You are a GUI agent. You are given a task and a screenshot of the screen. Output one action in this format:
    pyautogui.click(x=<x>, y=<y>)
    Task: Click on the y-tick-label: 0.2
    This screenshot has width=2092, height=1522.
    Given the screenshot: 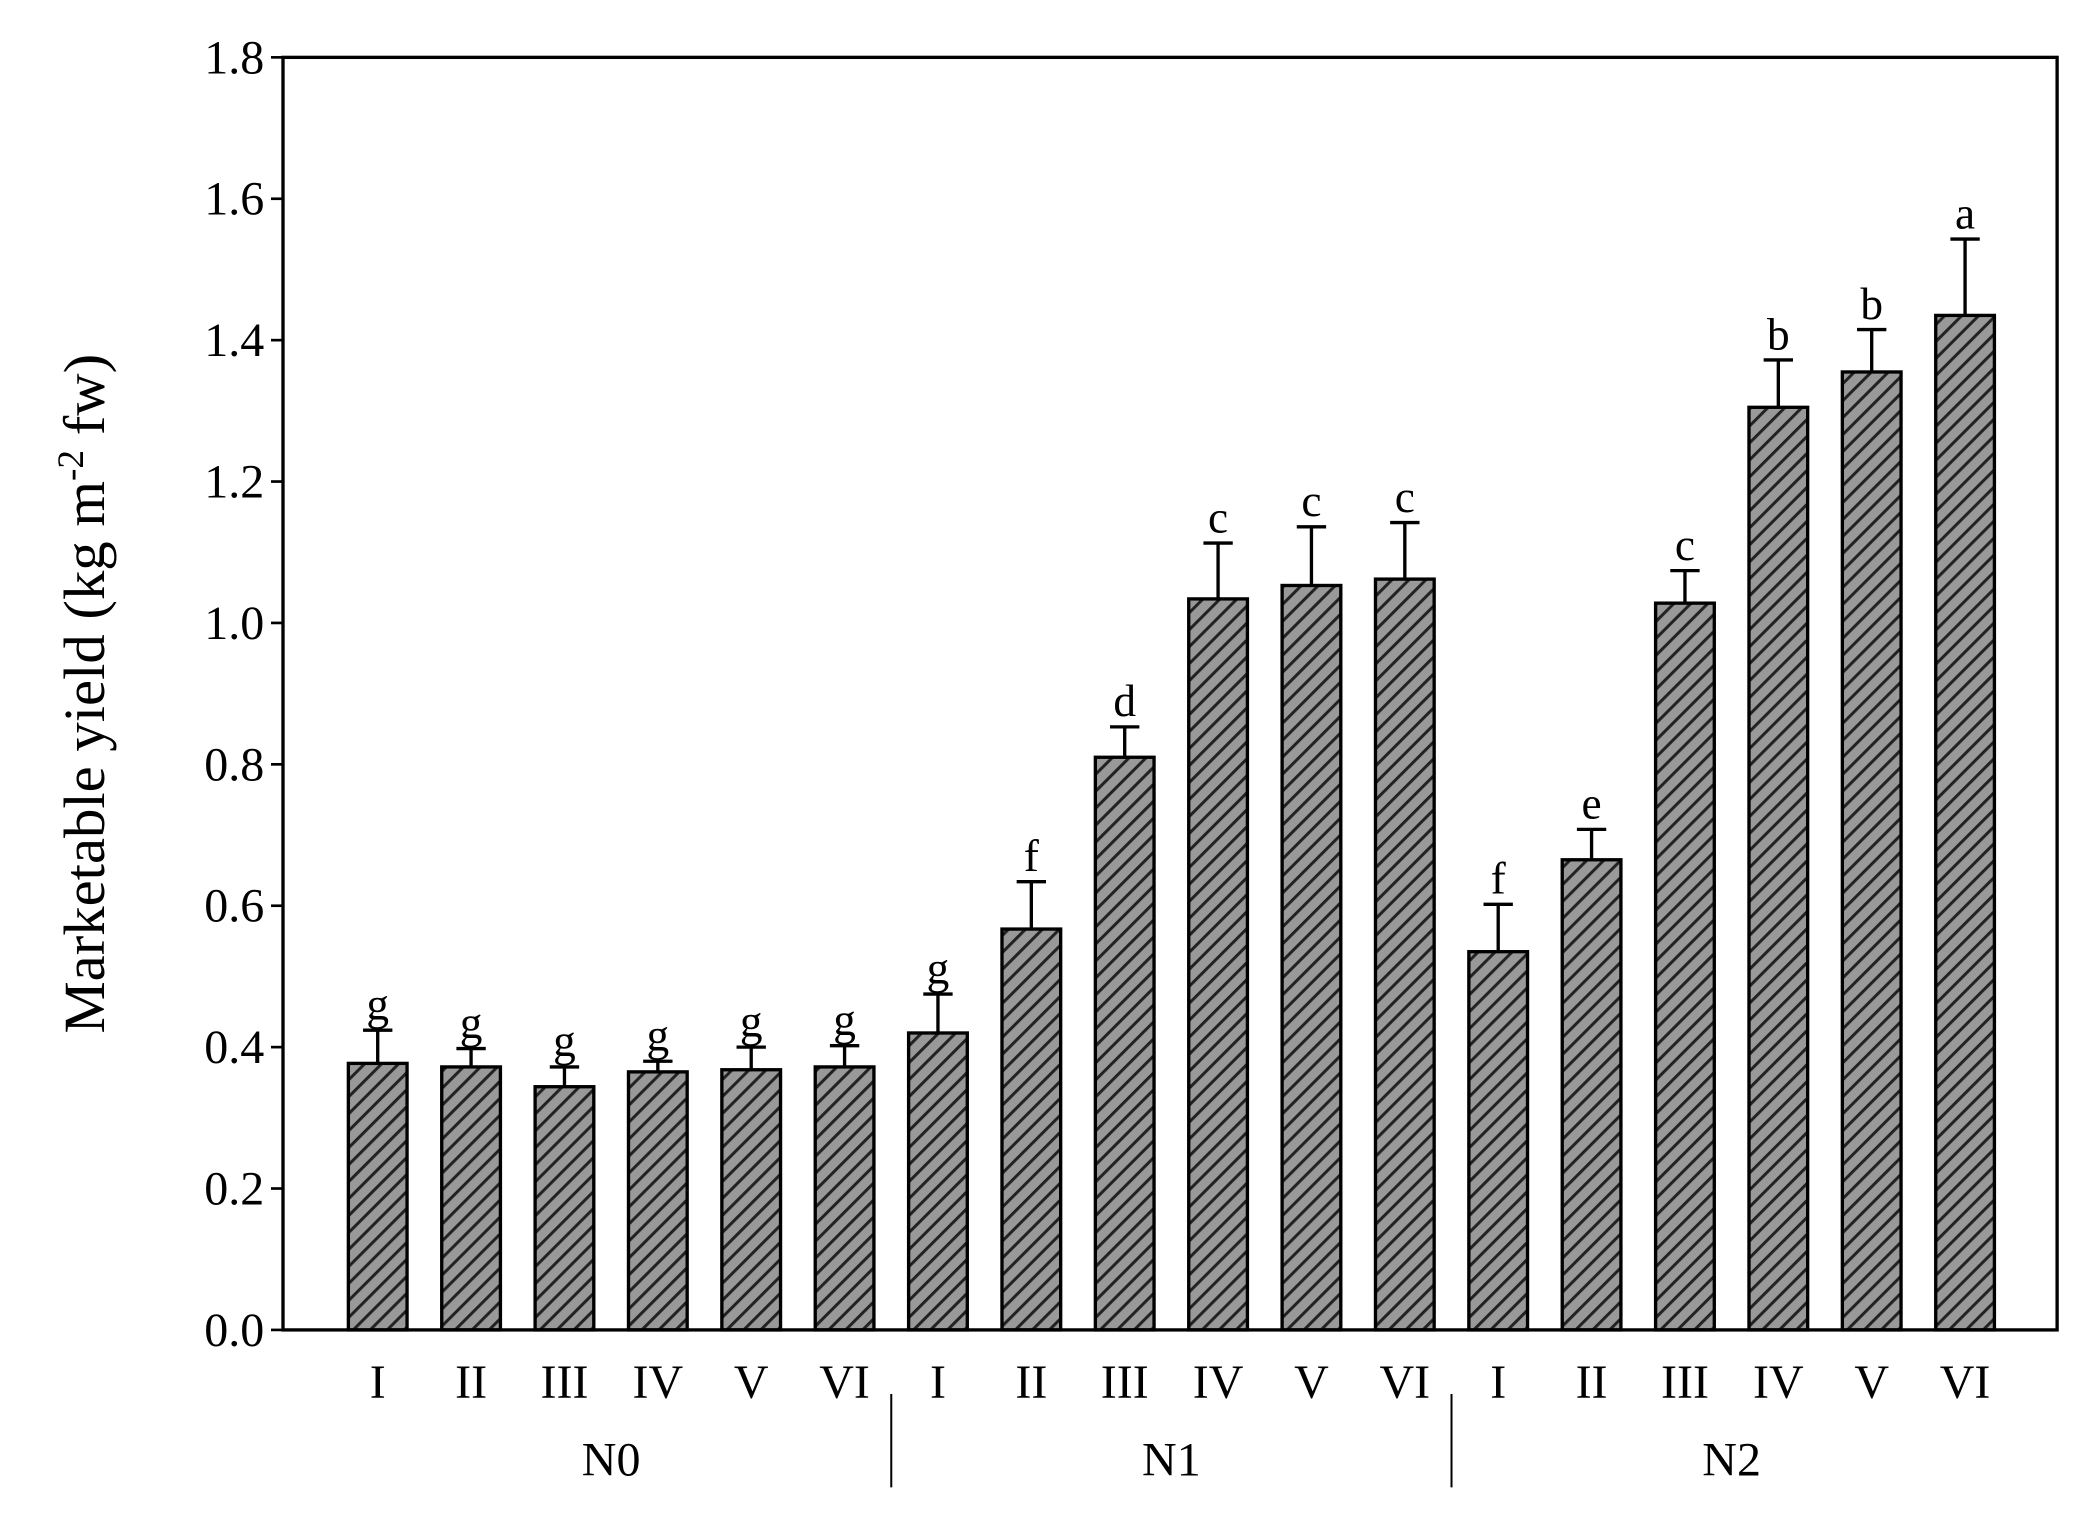 What is the action you would take?
    pyautogui.click(x=234, y=1189)
    